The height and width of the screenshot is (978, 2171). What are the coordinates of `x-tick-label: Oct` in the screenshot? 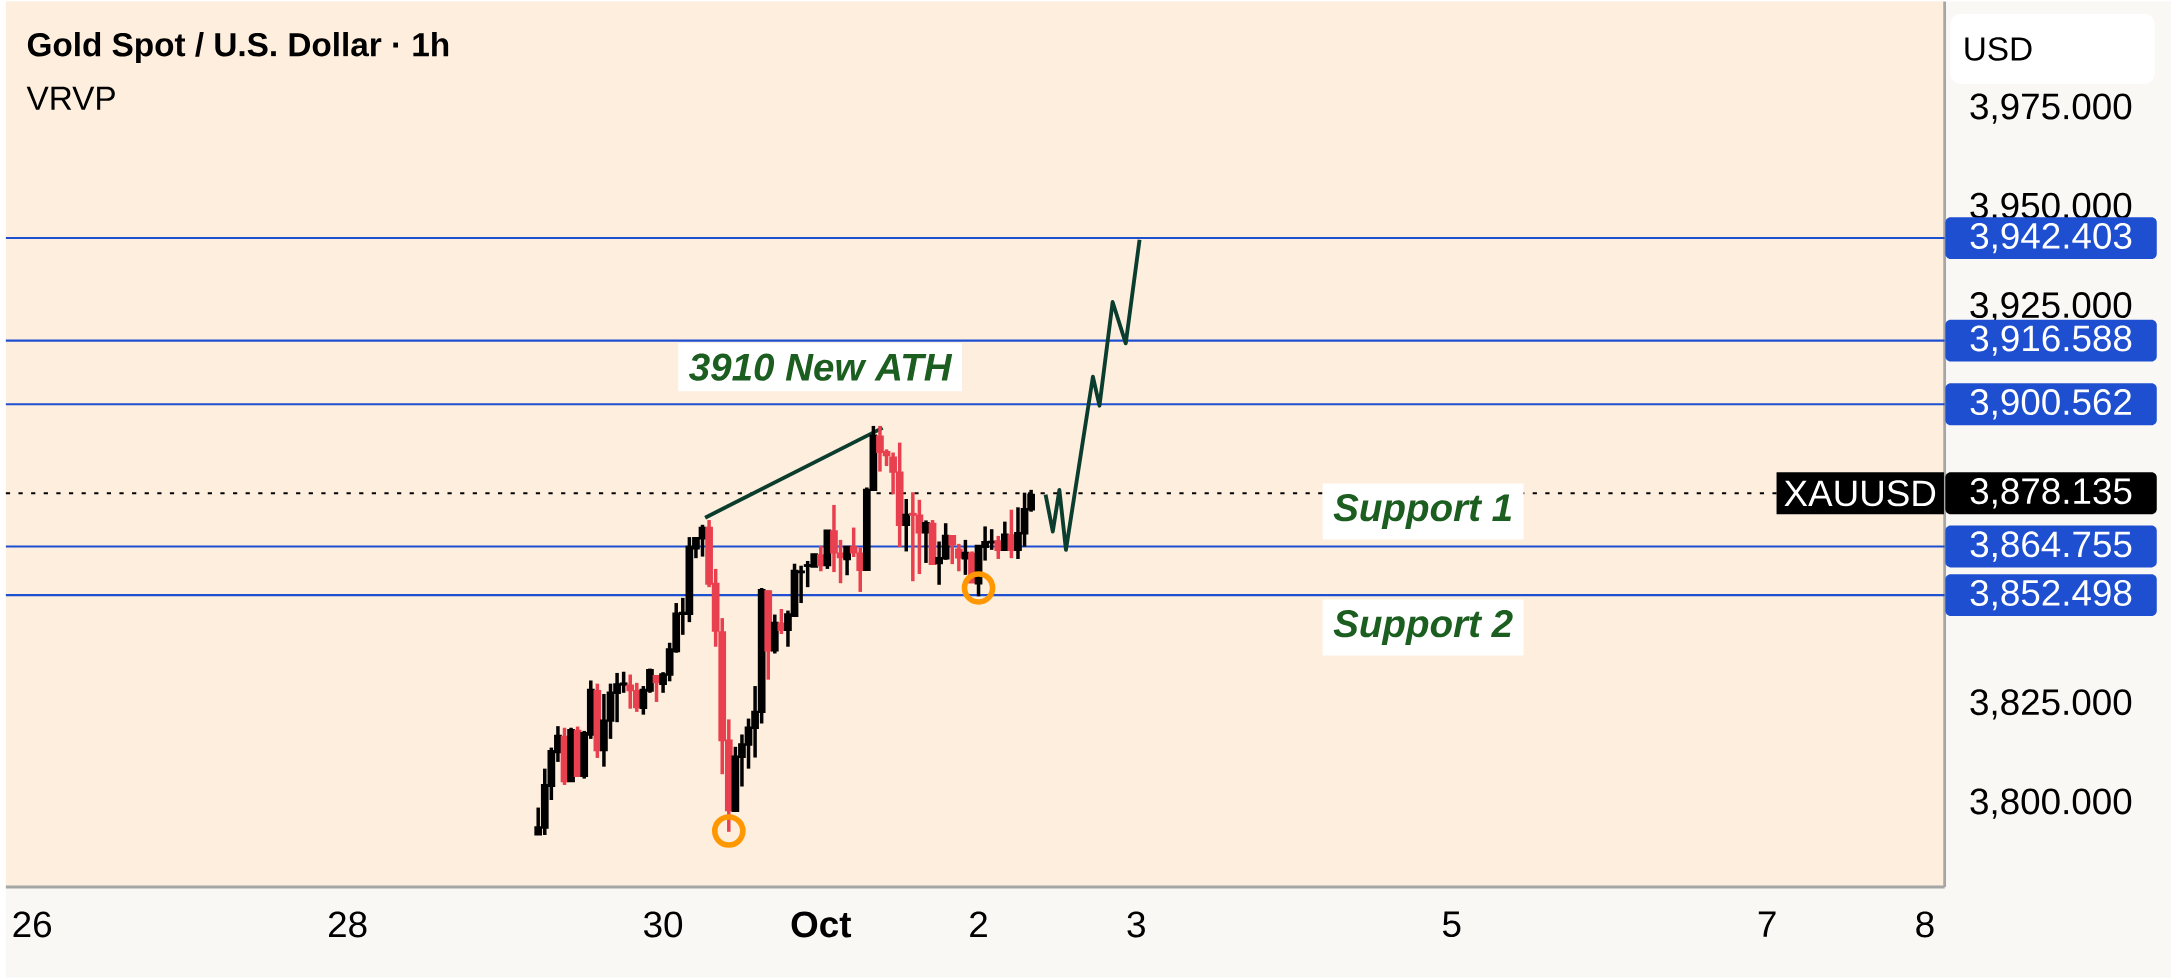 It's located at (821, 924).